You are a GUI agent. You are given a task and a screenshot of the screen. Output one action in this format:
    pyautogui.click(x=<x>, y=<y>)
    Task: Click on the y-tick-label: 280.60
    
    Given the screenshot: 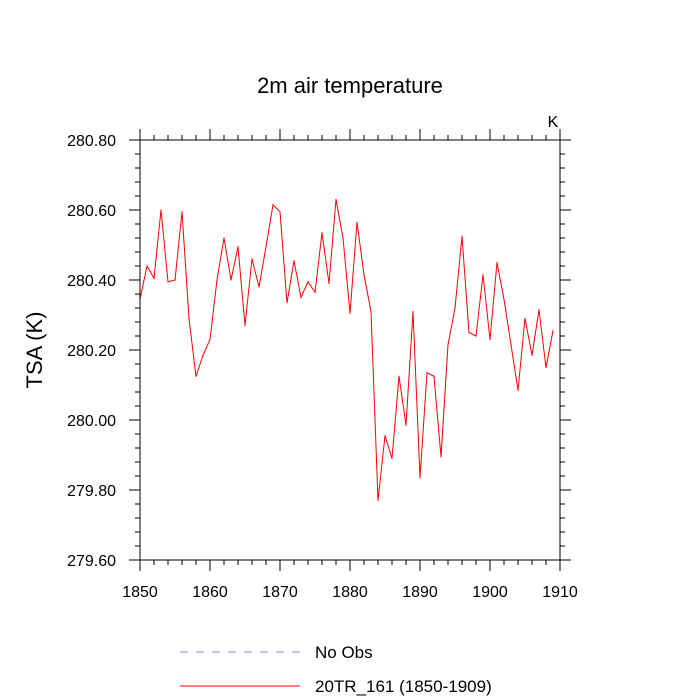 What is the action you would take?
    pyautogui.click(x=91, y=211)
    